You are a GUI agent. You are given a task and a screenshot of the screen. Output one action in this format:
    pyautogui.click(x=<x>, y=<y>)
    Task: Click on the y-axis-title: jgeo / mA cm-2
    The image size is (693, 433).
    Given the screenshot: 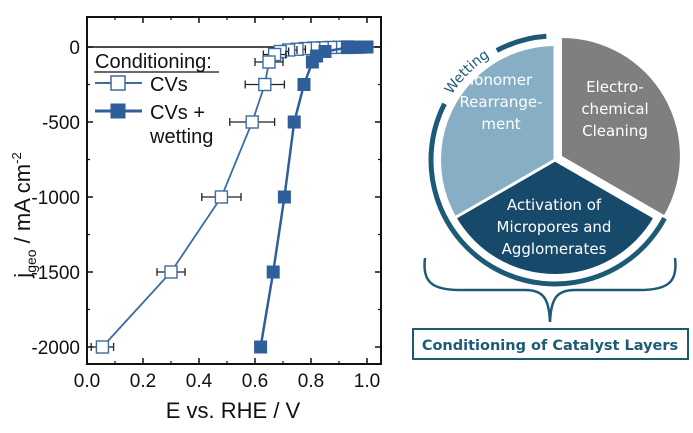 What is the action you would take?
    pyautogui.click(x=24, y=215)
    